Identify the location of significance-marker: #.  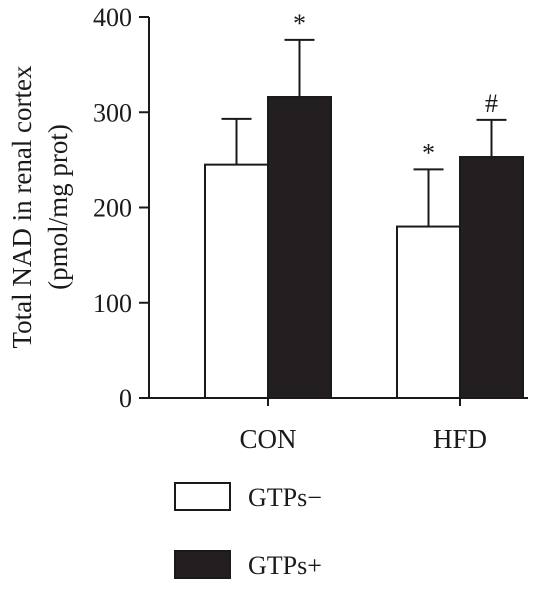
(491, 103).